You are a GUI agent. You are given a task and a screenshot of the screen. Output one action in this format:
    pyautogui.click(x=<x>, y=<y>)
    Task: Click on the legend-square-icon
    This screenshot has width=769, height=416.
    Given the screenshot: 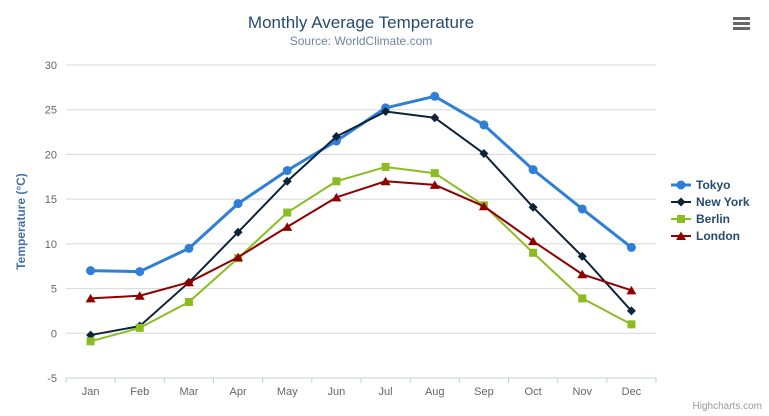 What is the action you would take?
    pyautogui.click(x=681, y=218)
    